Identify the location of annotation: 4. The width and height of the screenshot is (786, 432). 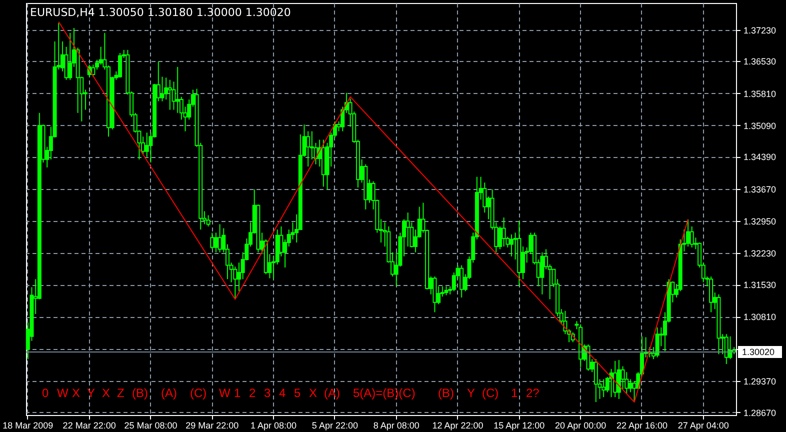
(282, 393).